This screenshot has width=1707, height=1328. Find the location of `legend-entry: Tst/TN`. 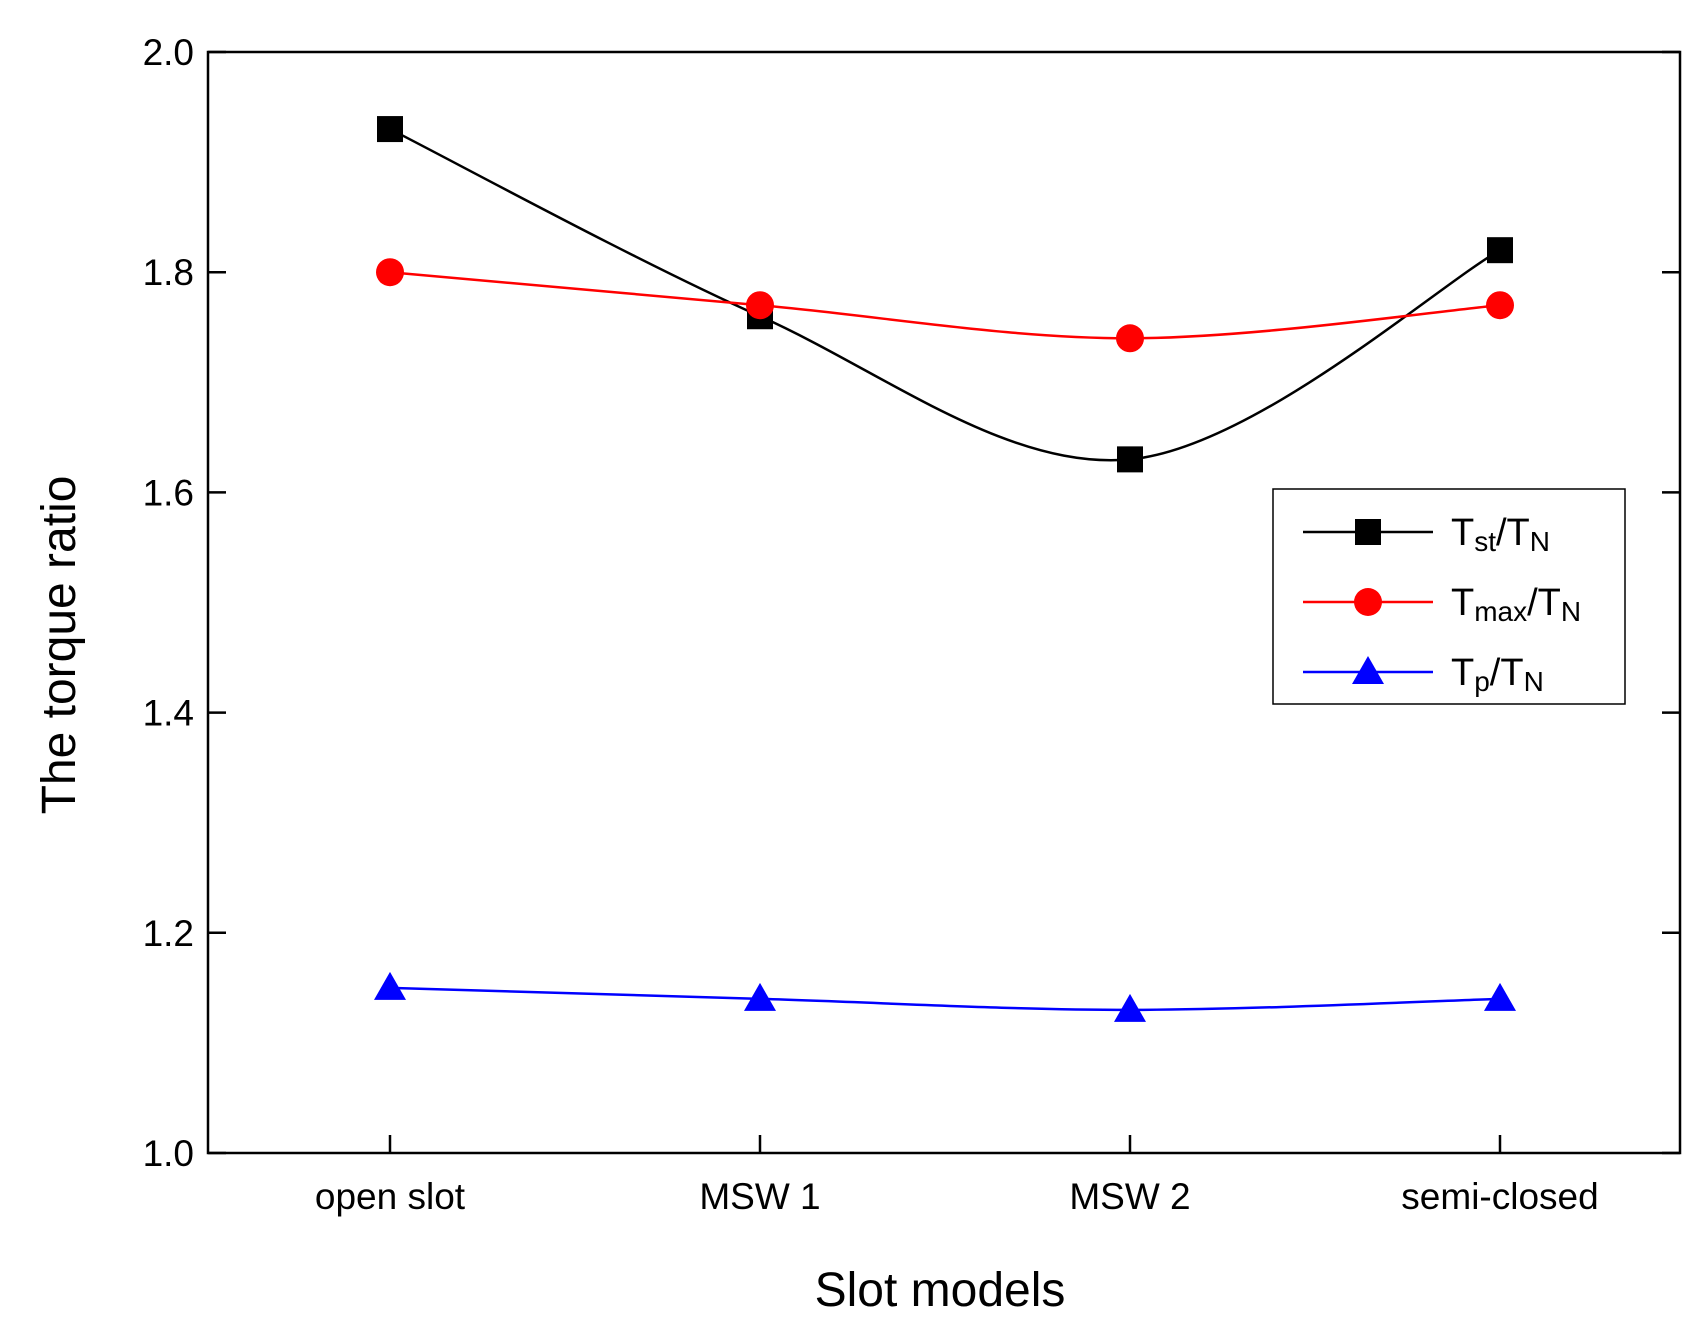

legend-entry: Tst/TN is located at coordinates (1426, 534).